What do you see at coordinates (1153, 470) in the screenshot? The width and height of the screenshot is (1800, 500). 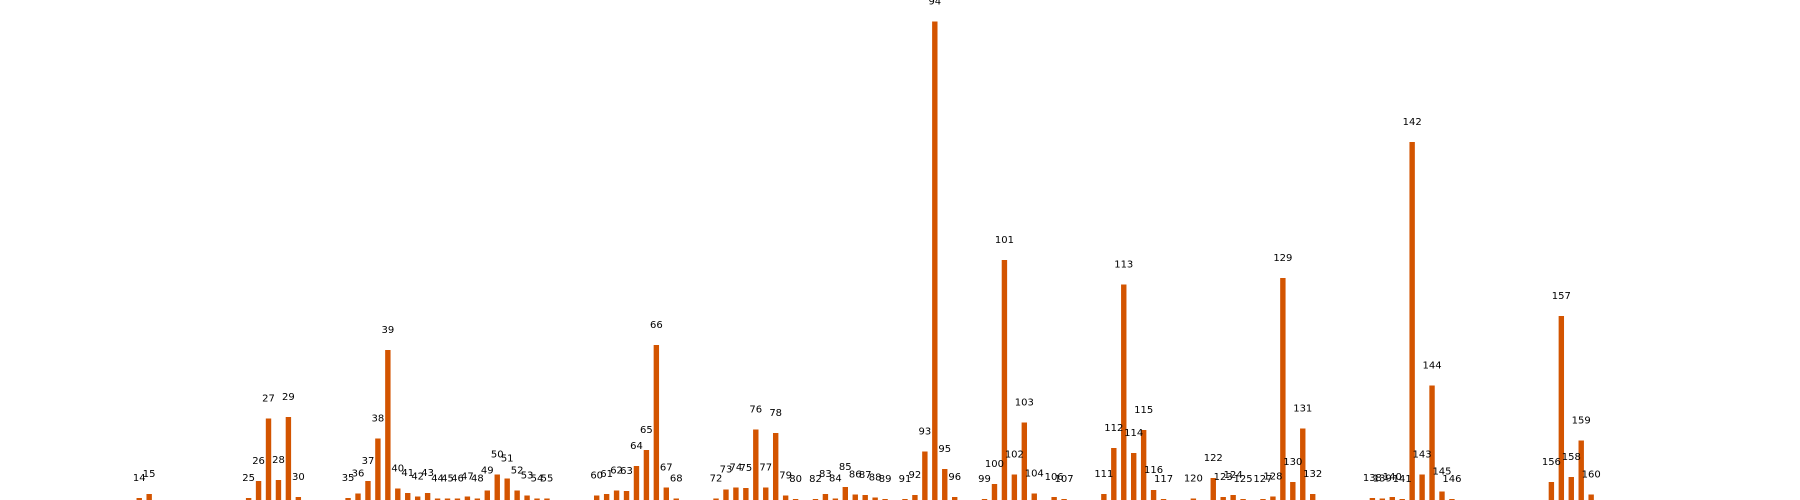 I see `bar-label-116: 116` at bounding box center [1153, 470].